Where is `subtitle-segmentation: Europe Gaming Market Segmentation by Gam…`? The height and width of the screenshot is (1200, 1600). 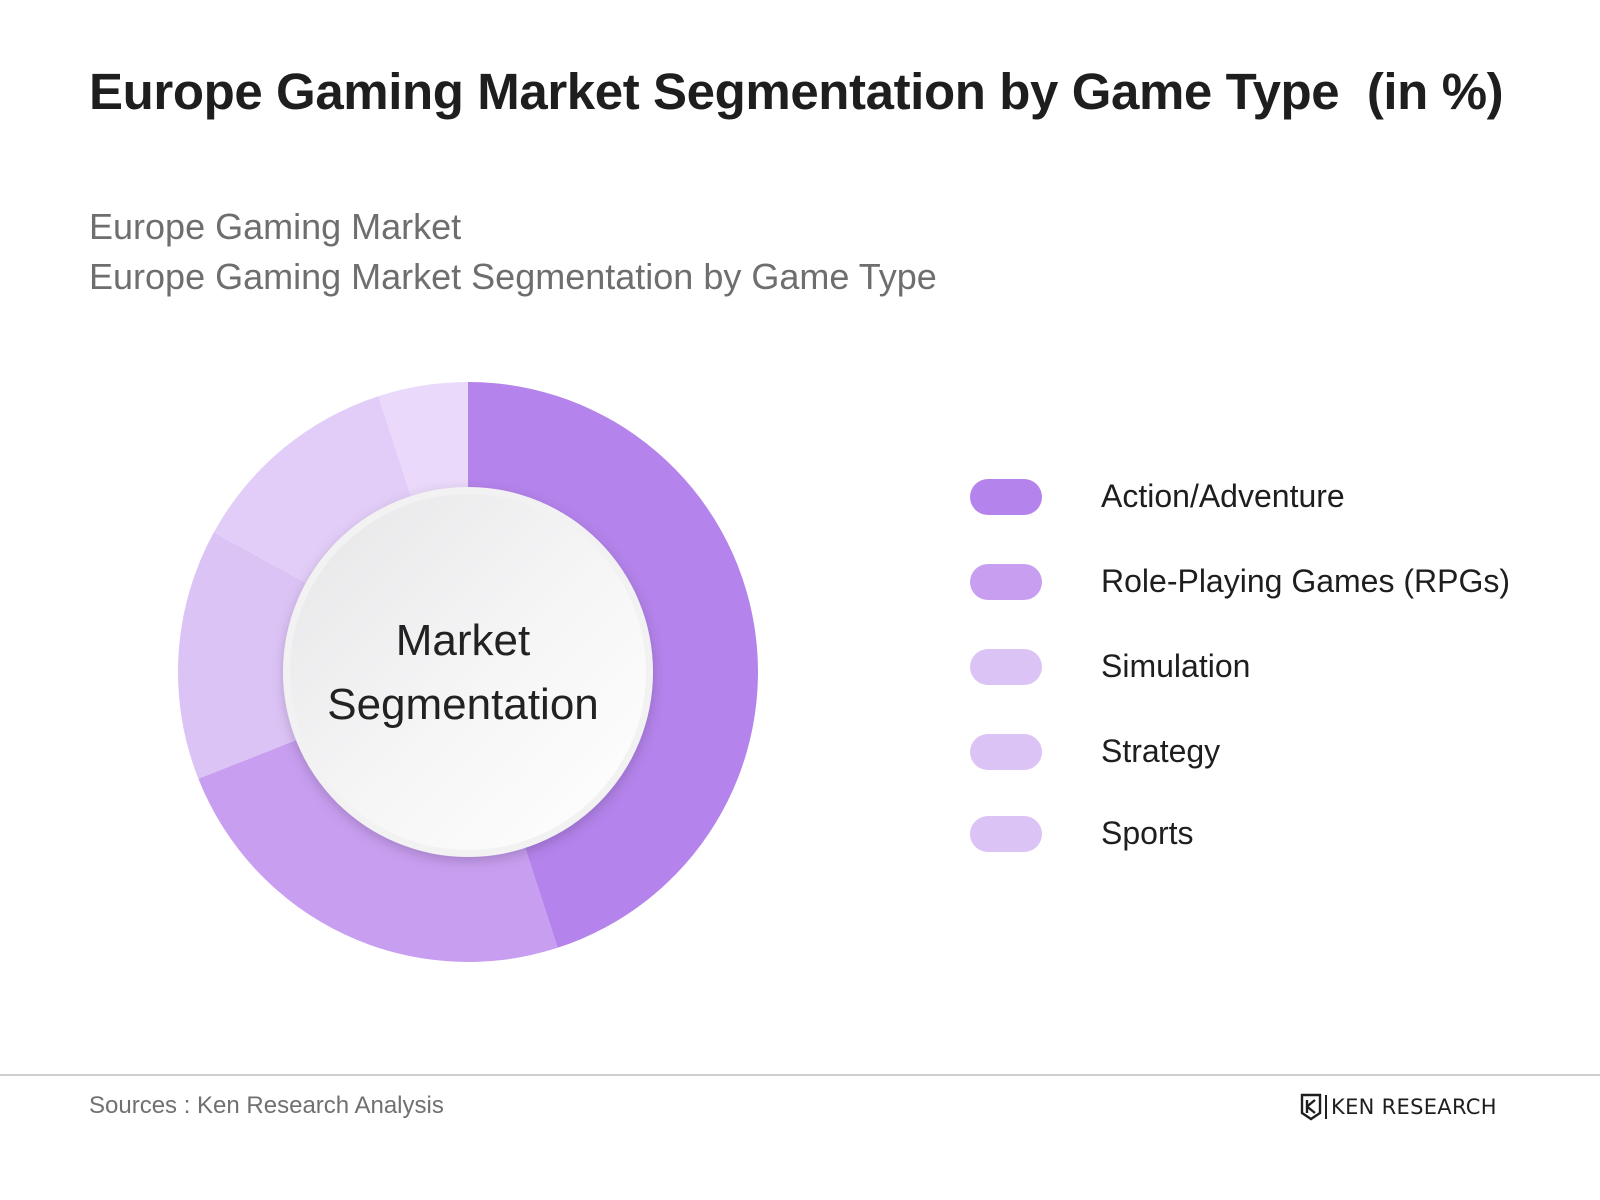 subtitle-segmentation: Europe Gaming Market Segmentation by Gam… is located at coordinates (513, 276).